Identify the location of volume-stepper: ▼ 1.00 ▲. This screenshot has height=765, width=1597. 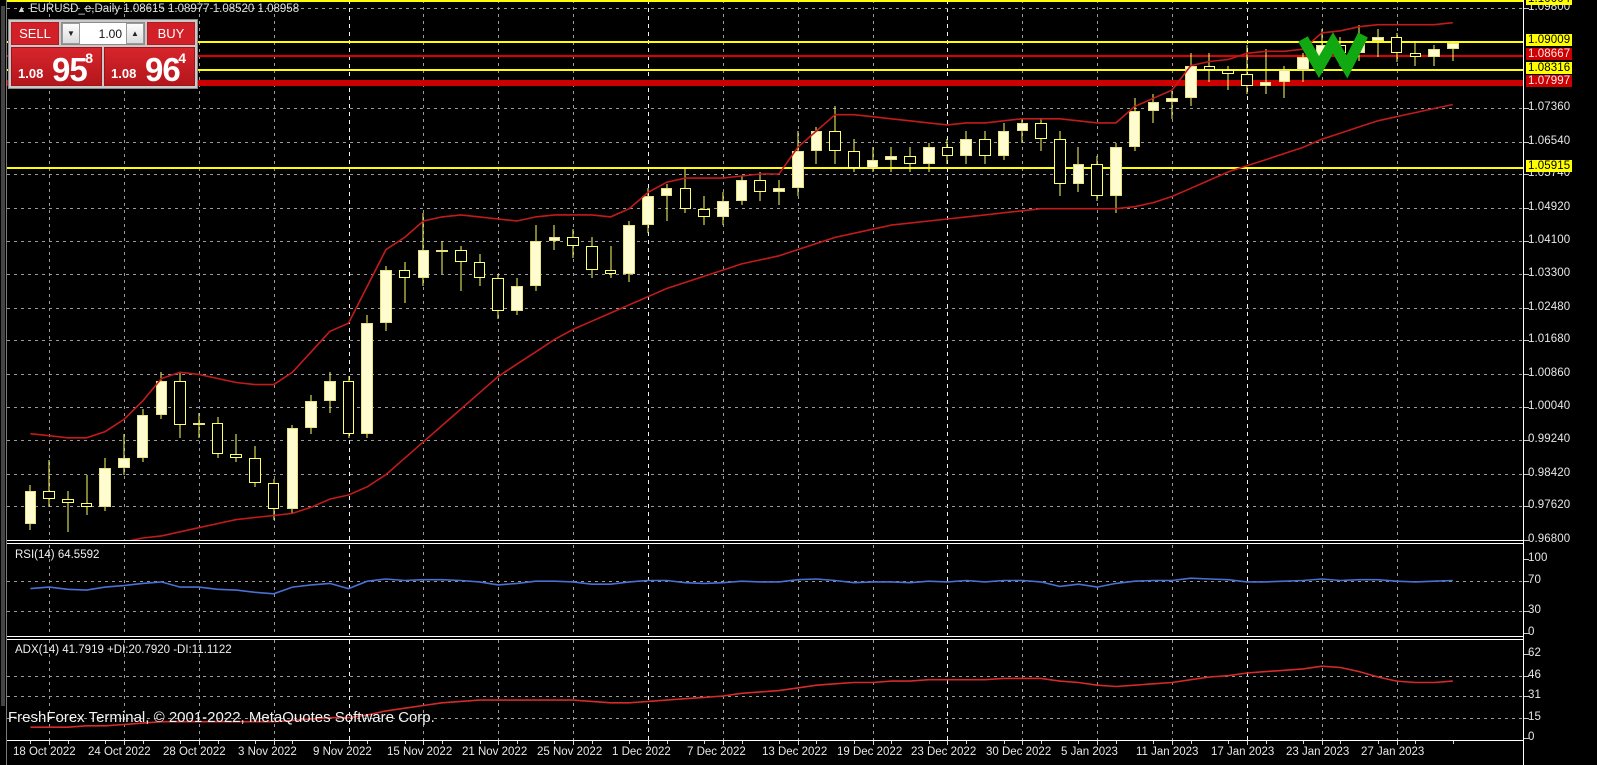
(103, 34).